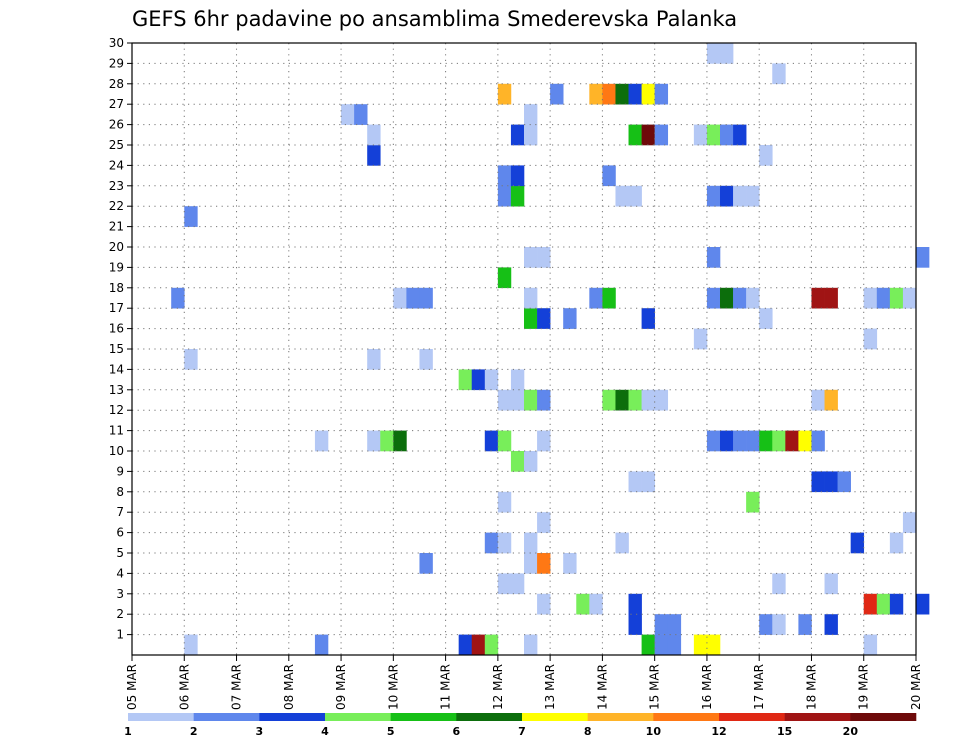  What do you see at coordinates (811, 687) in the screenshot?
I see `x-tick-label: 18 MAR` at bounding box center [811, 687].